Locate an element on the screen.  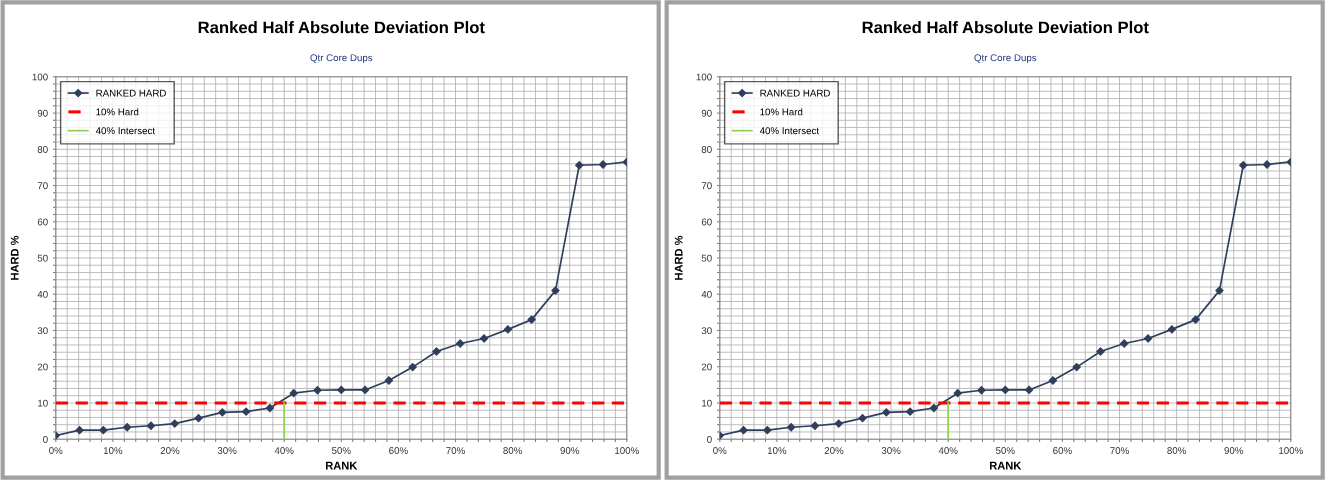
x-tick-label: 20% is located at coordinates (834, 450).